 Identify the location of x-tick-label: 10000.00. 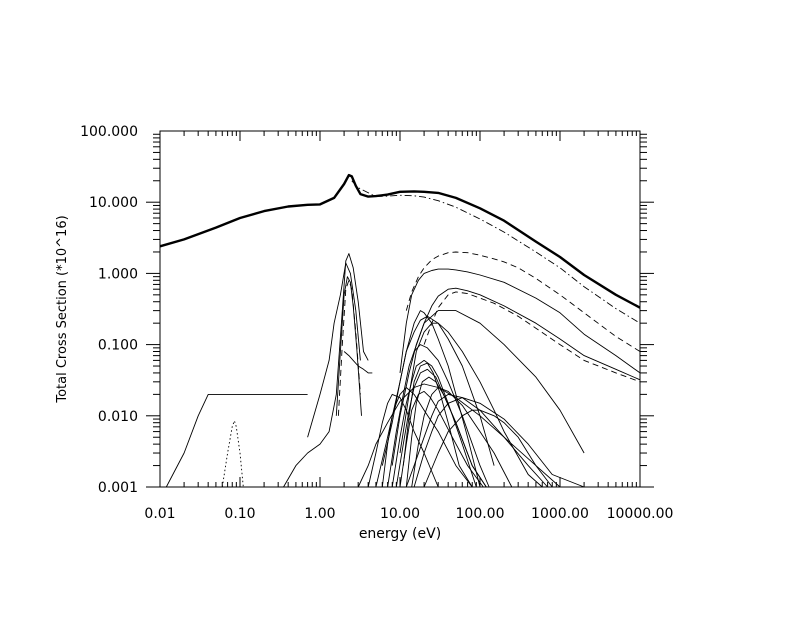
(640, 514).